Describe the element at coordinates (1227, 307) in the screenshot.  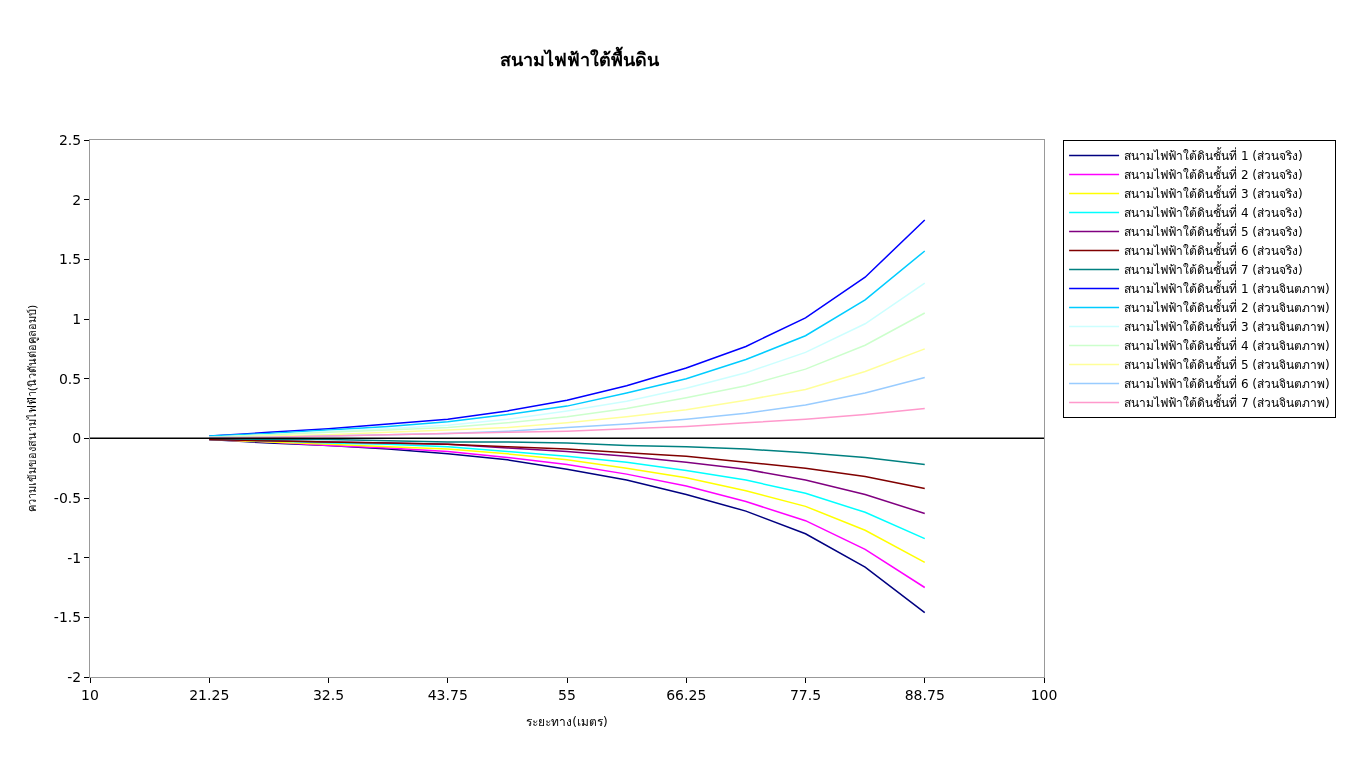
I see `legend-label: สนามไฟฟ้าใต้ดินชั้นที่ 2 (ส่วนจินตภาพ)` at that location.